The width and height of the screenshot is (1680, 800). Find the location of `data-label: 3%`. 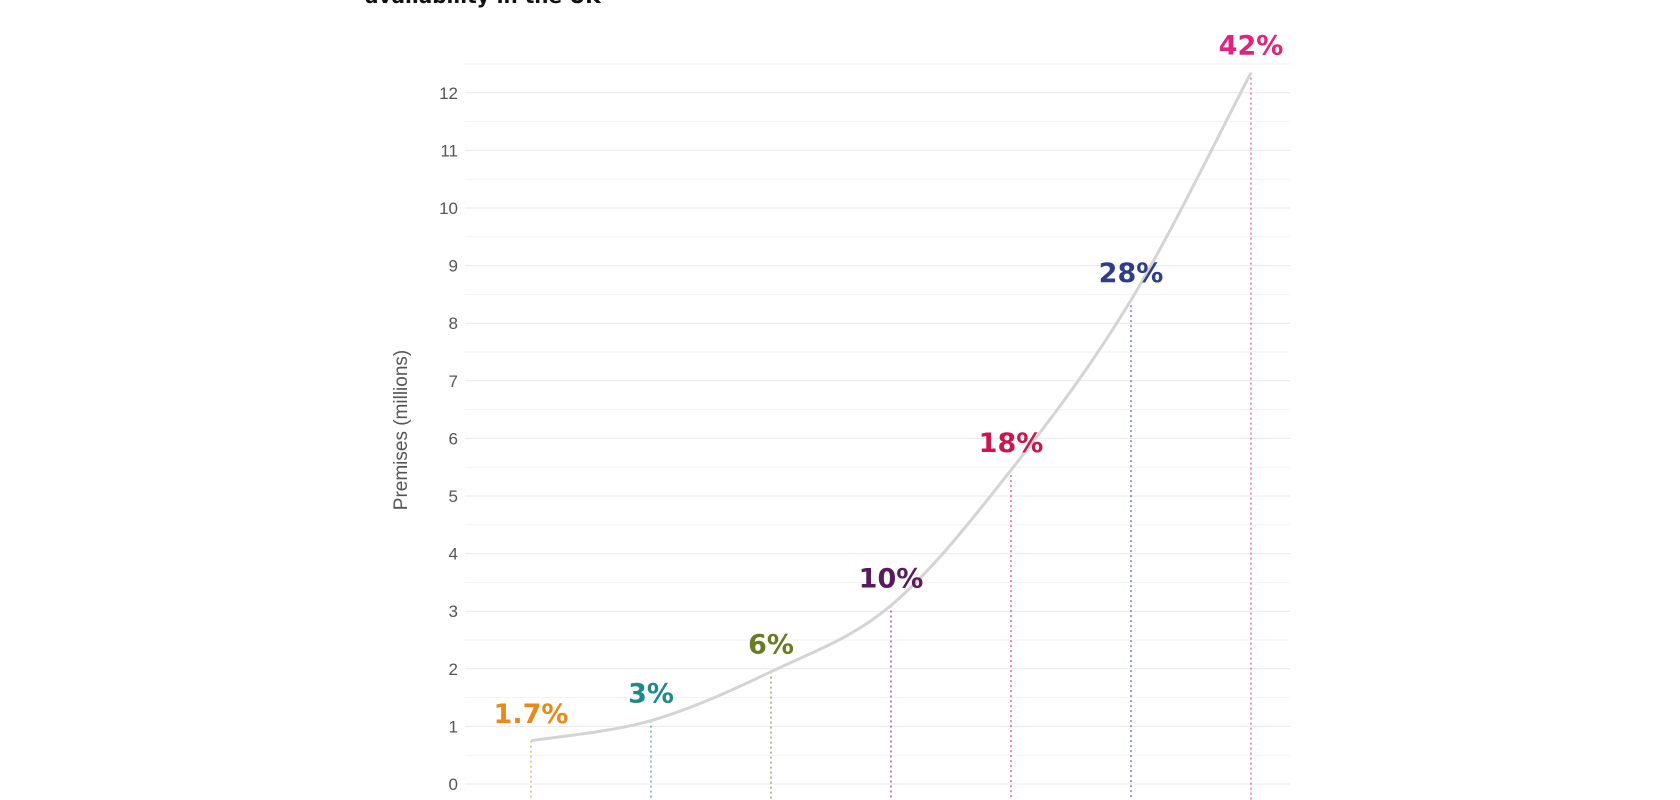

data-label: 3% is located at coordinates (651, 694).